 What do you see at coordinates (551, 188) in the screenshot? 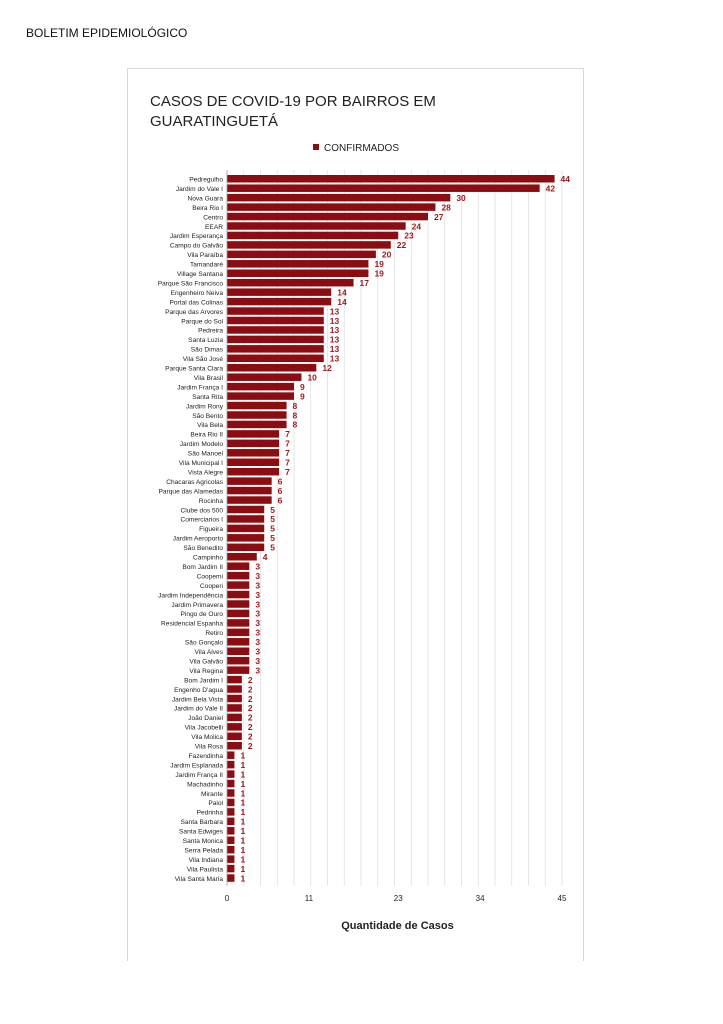
I see `value-label: 42` at bounding box center [551, 188].